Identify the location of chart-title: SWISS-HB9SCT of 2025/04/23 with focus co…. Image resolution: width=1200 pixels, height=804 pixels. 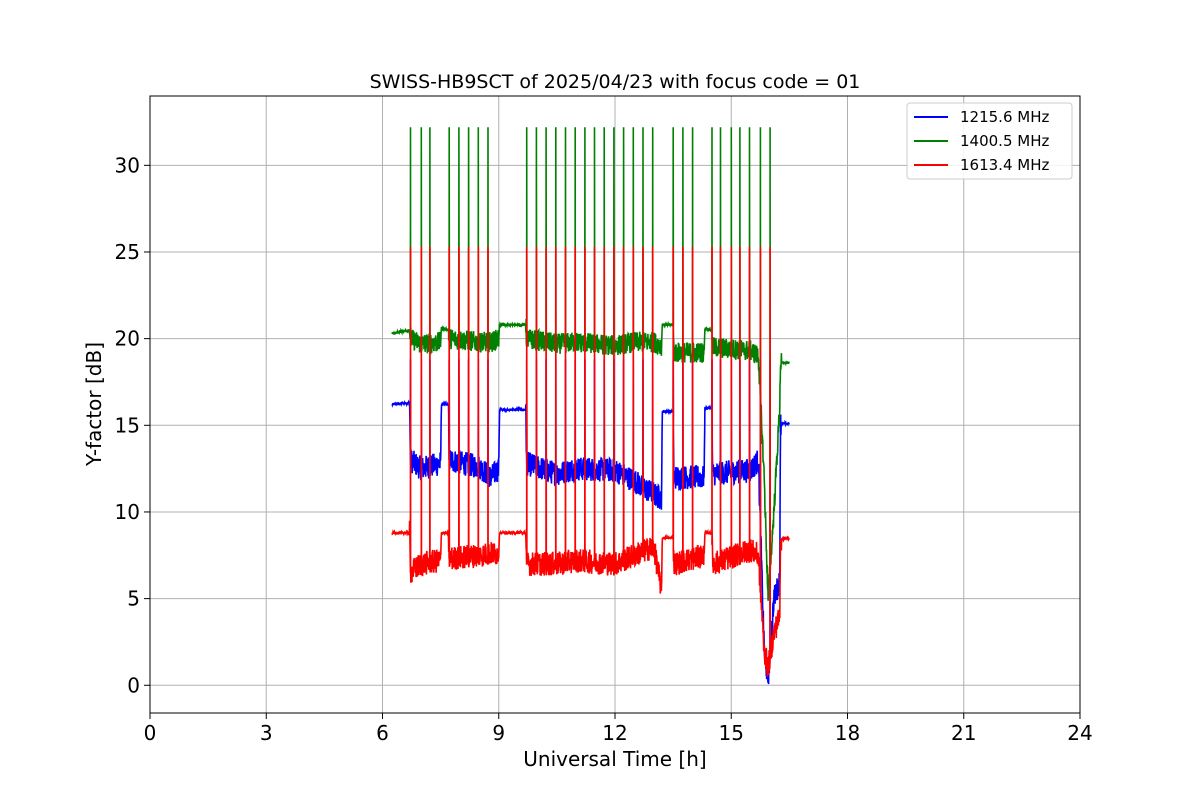
(615, 82).